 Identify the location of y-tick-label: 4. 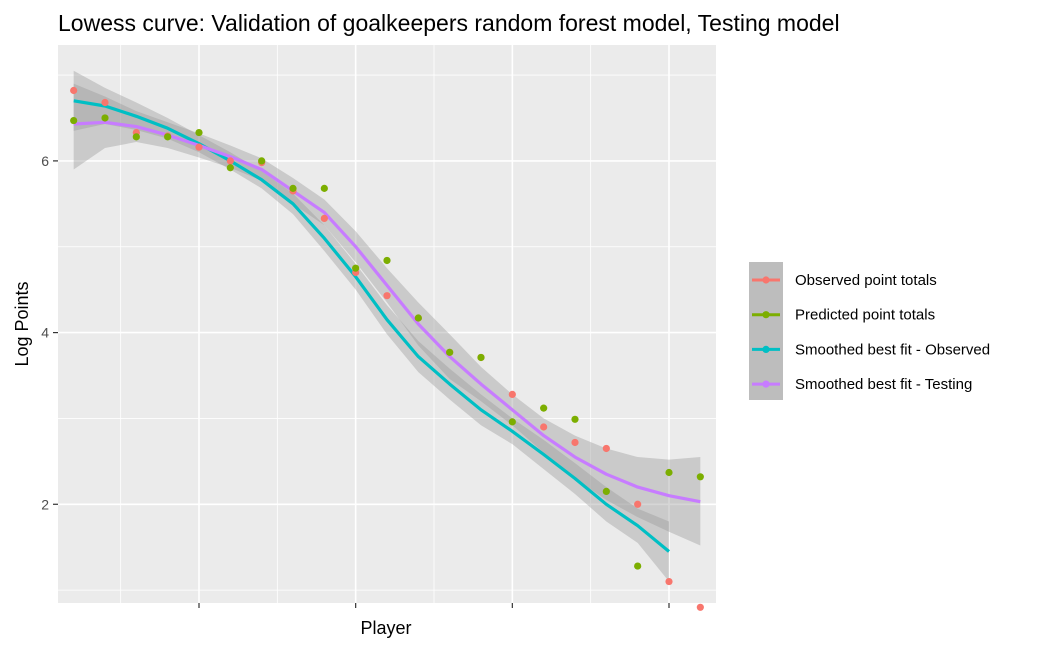
(45, 333).